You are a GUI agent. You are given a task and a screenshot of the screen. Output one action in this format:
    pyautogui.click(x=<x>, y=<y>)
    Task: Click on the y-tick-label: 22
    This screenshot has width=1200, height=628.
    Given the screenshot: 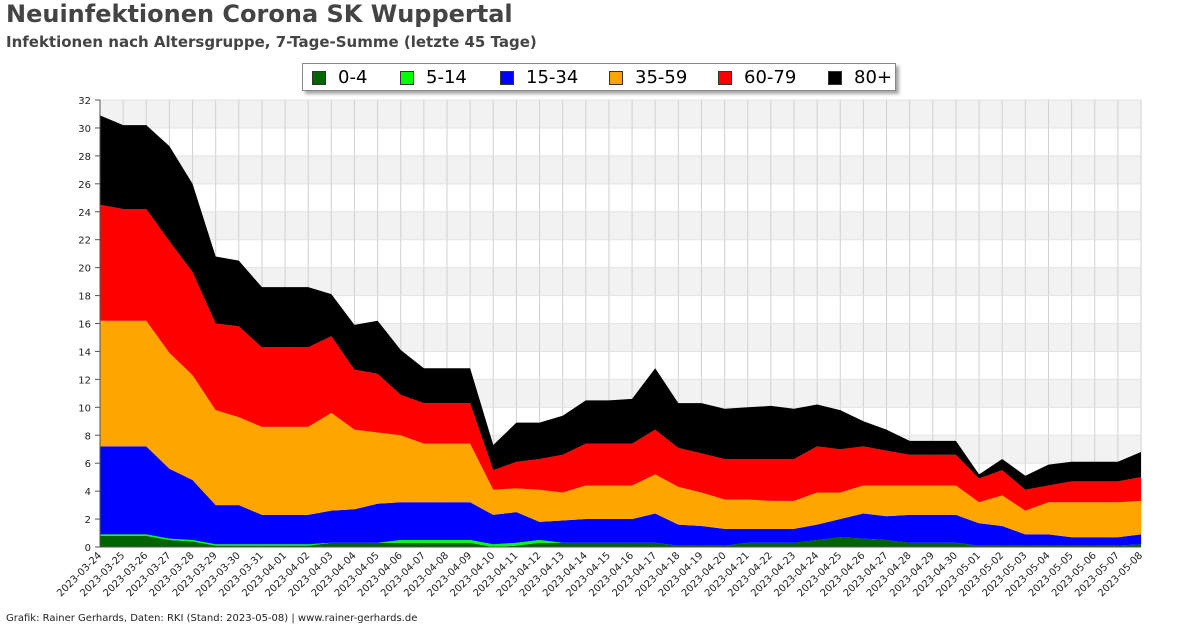 What is the action you would take?
    pyautogui.click(x=84, y=241)
    